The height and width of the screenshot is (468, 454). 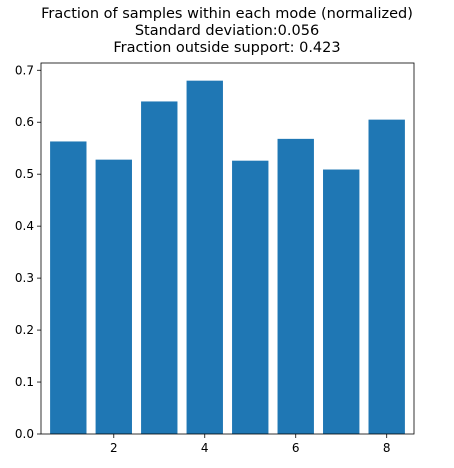 What do you see at coordinates (114, 448) in the screenshot?
I see `x-tick-label: 2` at bounding box center [114, 448].